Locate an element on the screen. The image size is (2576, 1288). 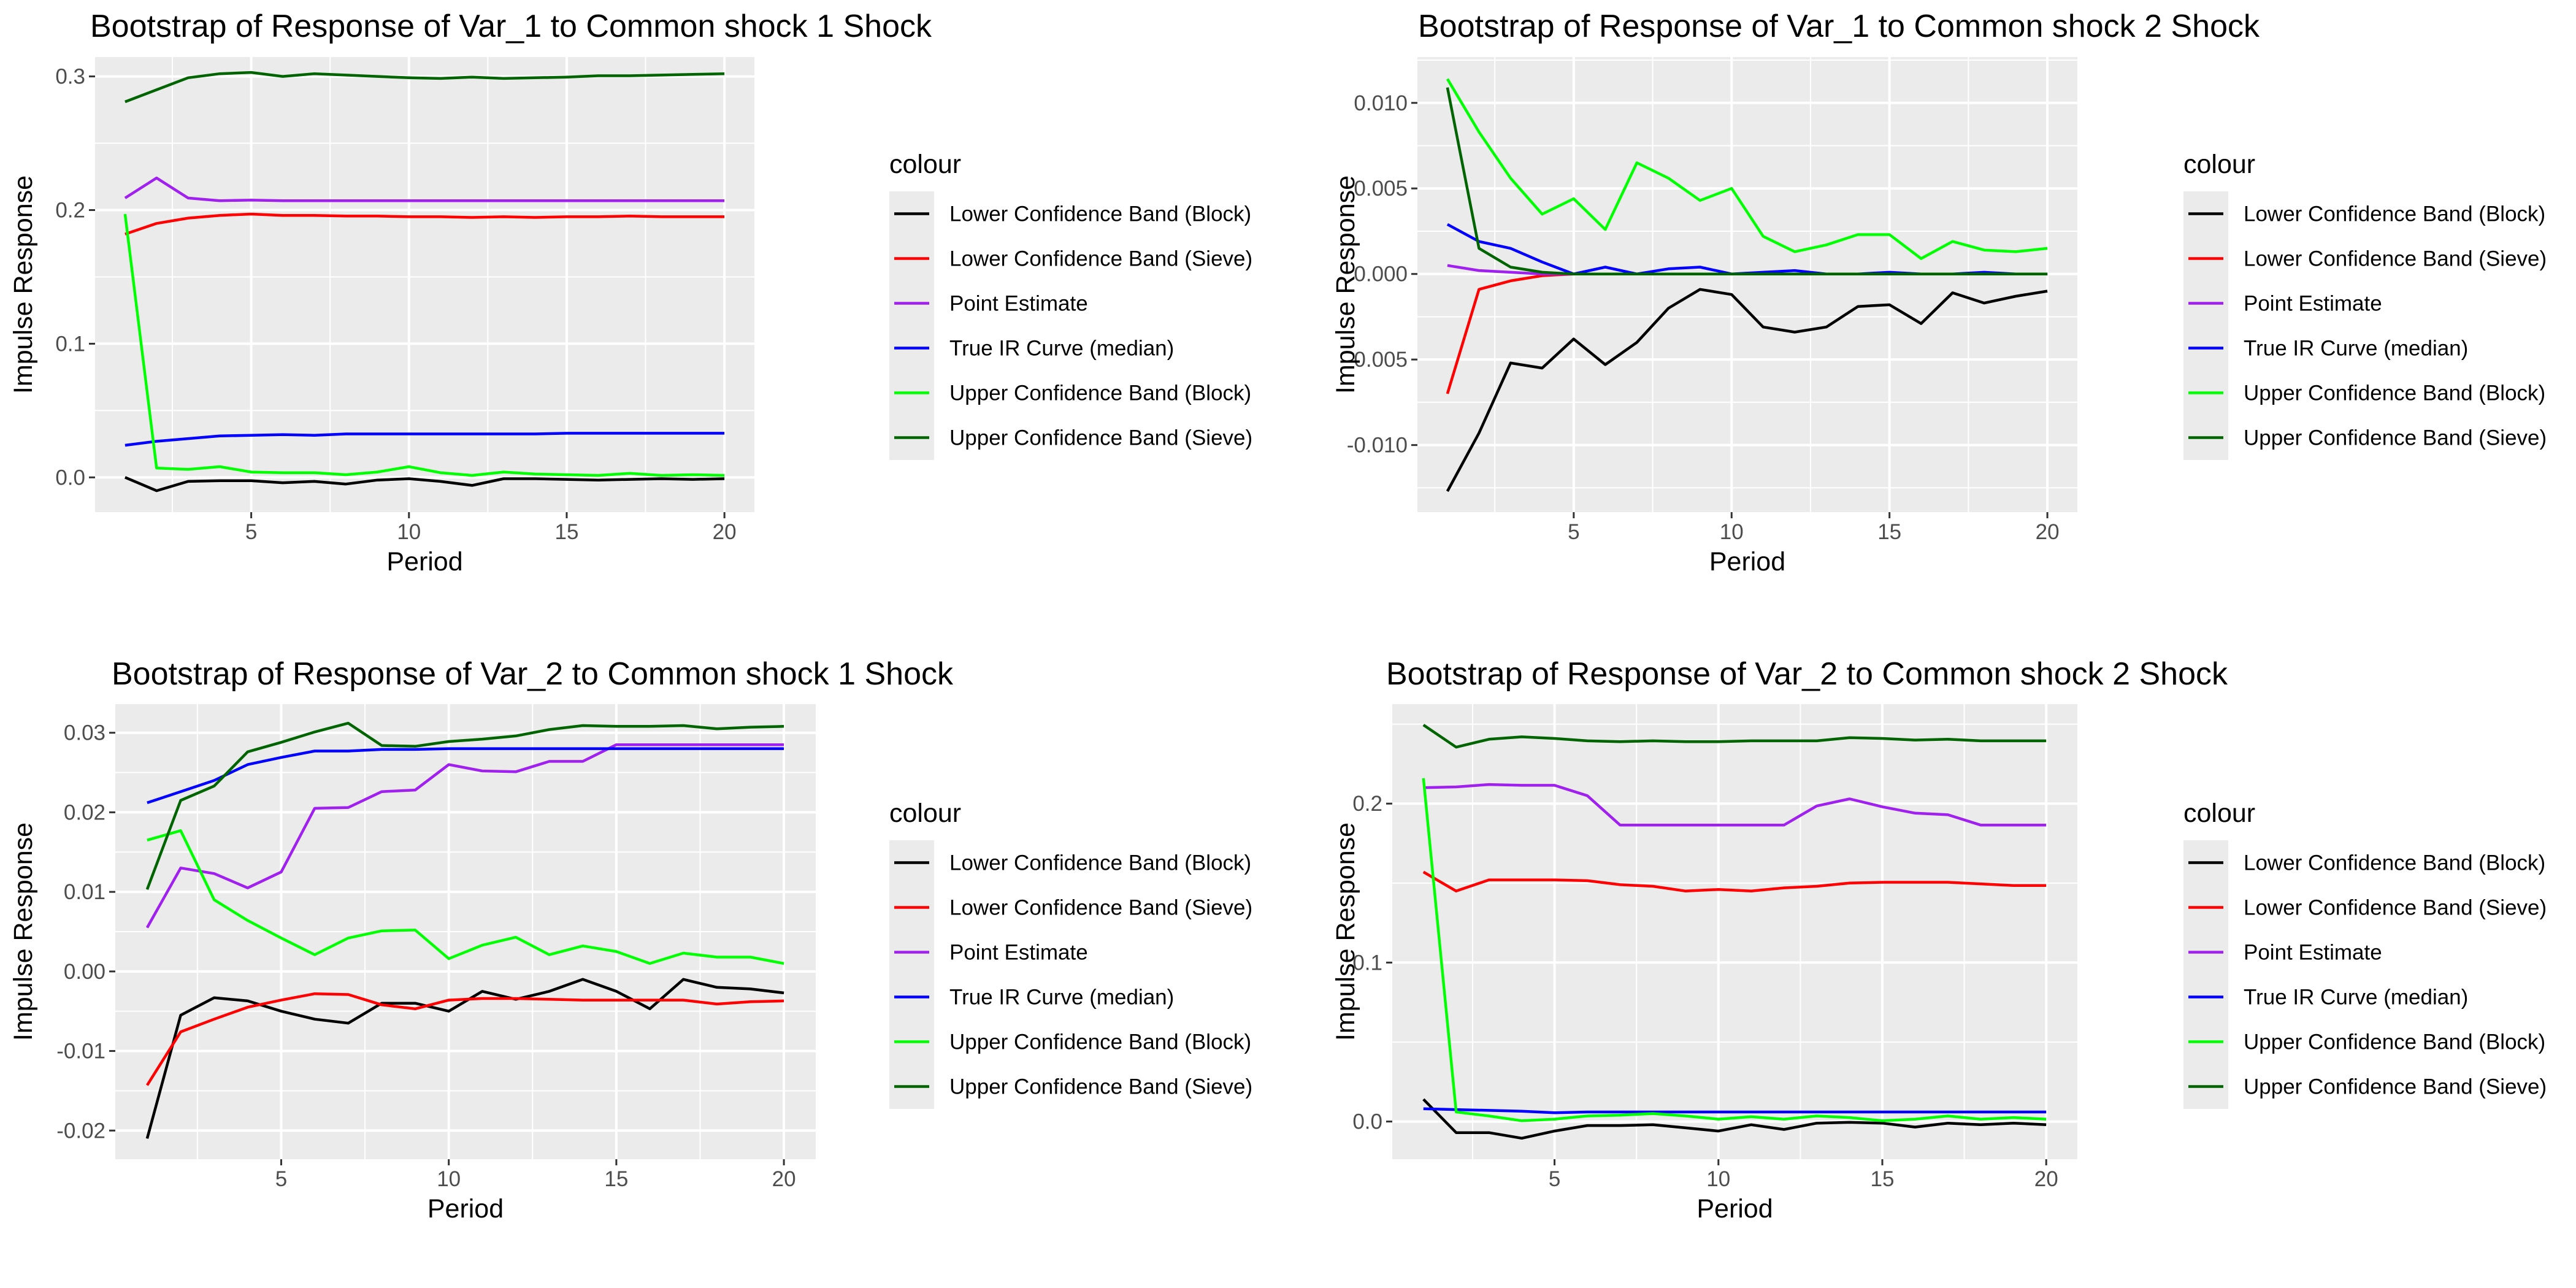
y-tick-label: 0.01 is located at coordinates (84, 892).